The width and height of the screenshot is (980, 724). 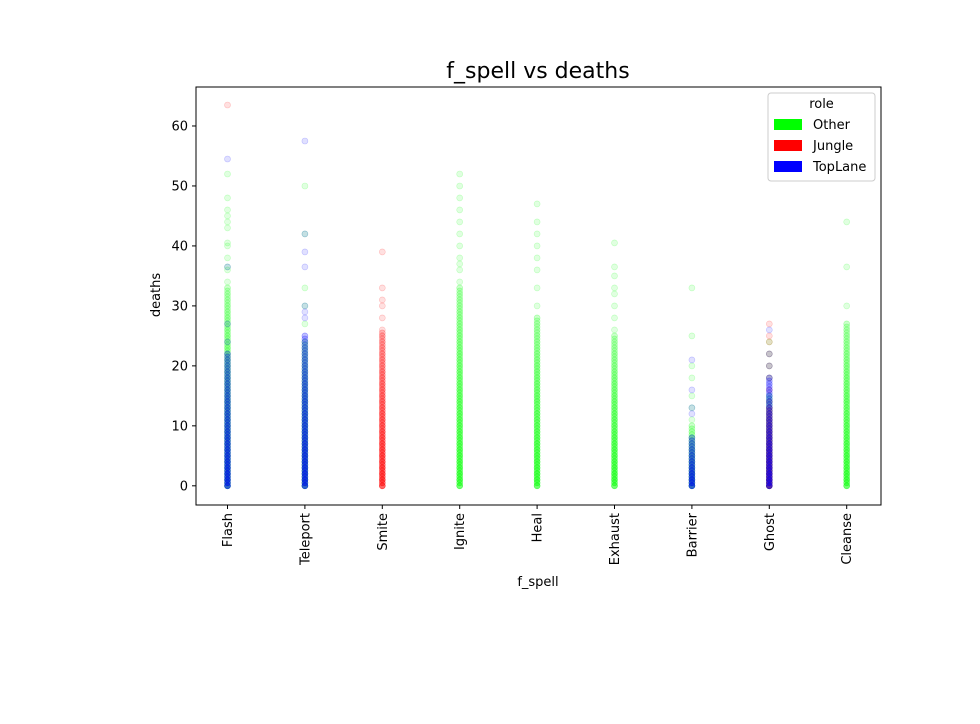 I want to click on x-tick-label: Barrier, so click(x=692, y=534).